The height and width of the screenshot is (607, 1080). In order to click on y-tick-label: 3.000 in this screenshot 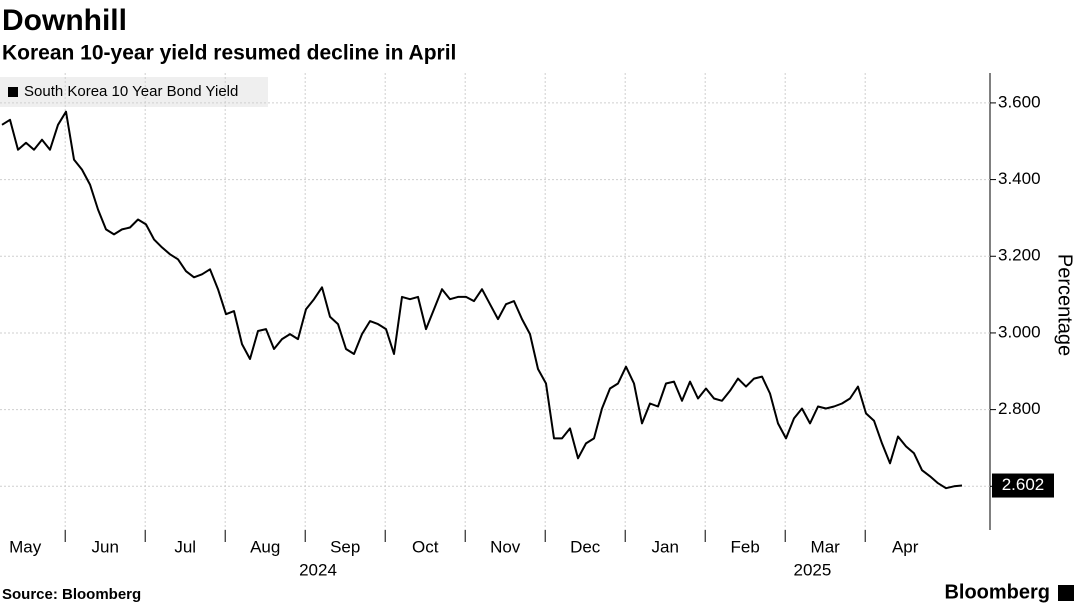, I will do `click(1019, 331)`.